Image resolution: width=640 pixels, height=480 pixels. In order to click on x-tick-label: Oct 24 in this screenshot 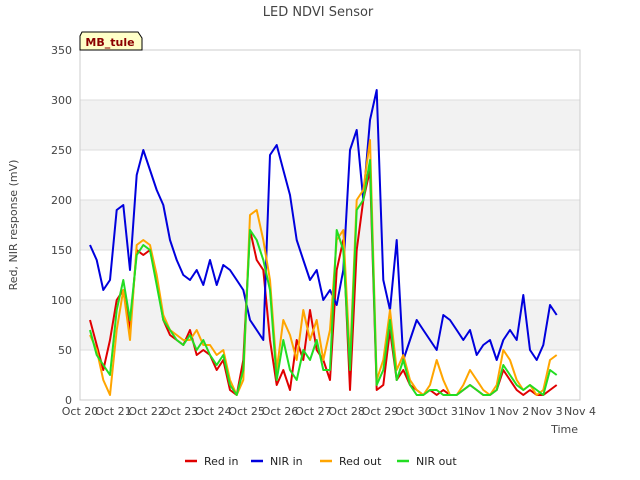, I will do `click(213, 411)`.